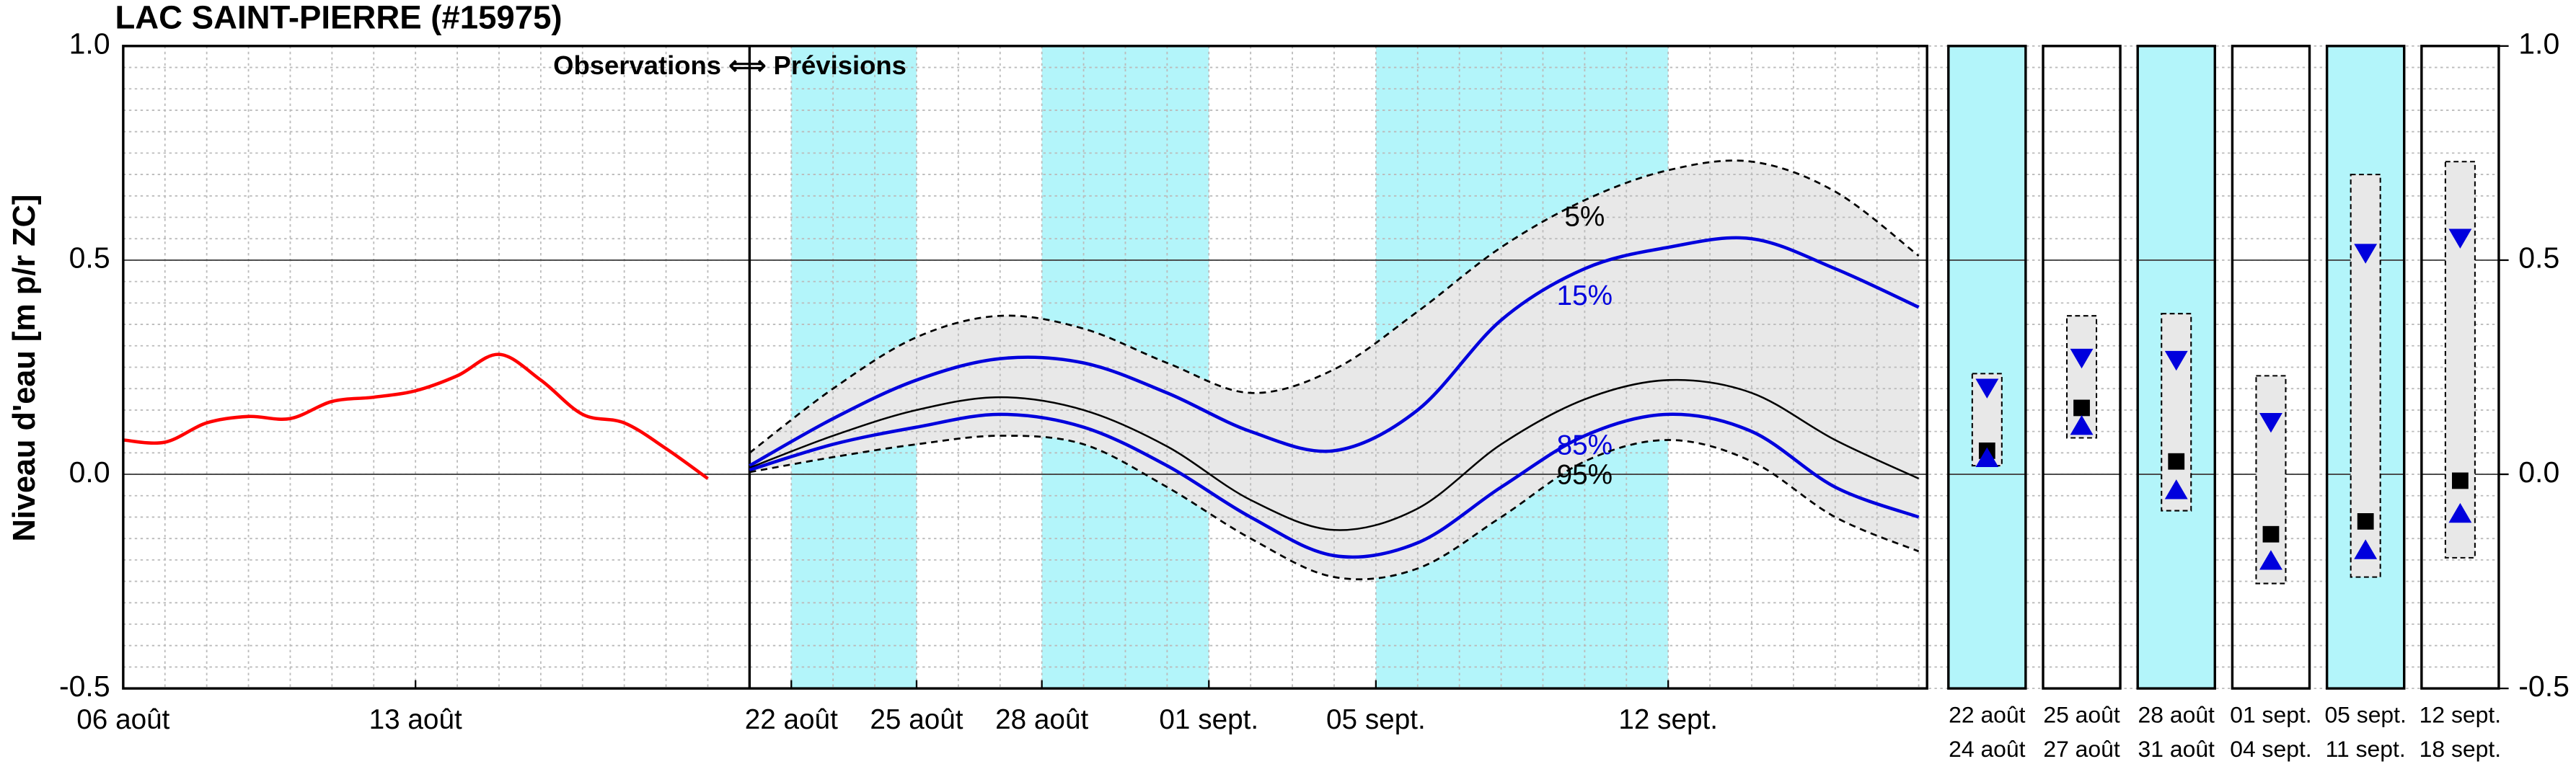  Describe the element at coordinates (24, 368) in the screenshot. I see `y-axis-label: Niveau d'eau [m p/r ZC]` at that location.